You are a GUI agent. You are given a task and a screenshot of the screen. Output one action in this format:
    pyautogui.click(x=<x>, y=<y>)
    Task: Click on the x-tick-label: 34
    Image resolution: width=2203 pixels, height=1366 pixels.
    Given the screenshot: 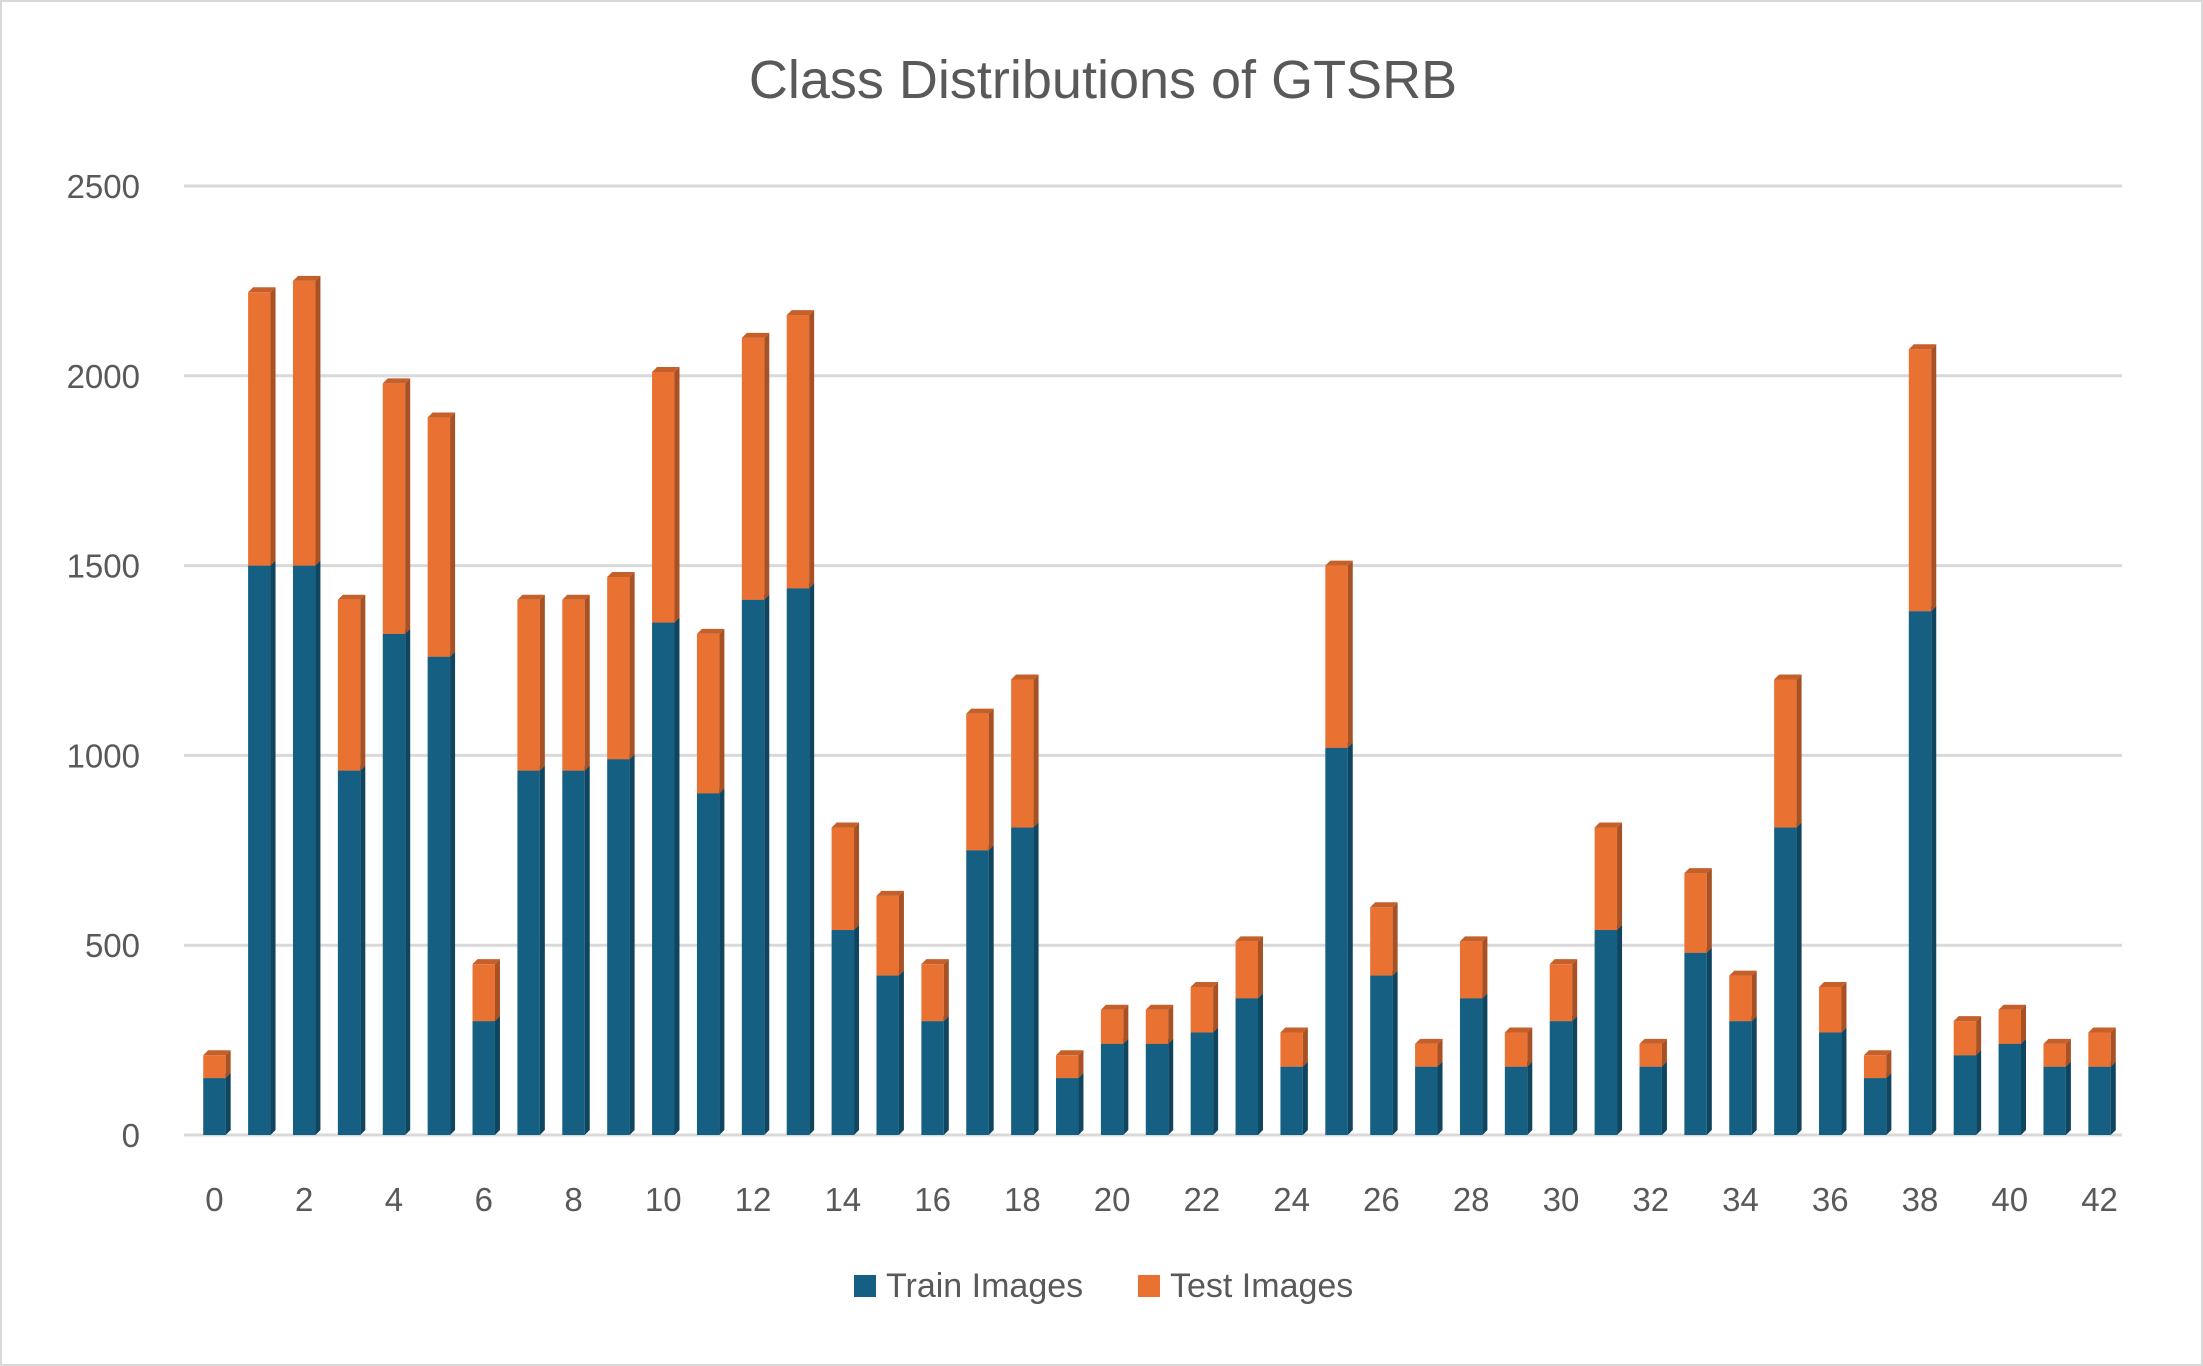 What is the action you would take?
    pyautogui.click(x=1740, y=1199)
    